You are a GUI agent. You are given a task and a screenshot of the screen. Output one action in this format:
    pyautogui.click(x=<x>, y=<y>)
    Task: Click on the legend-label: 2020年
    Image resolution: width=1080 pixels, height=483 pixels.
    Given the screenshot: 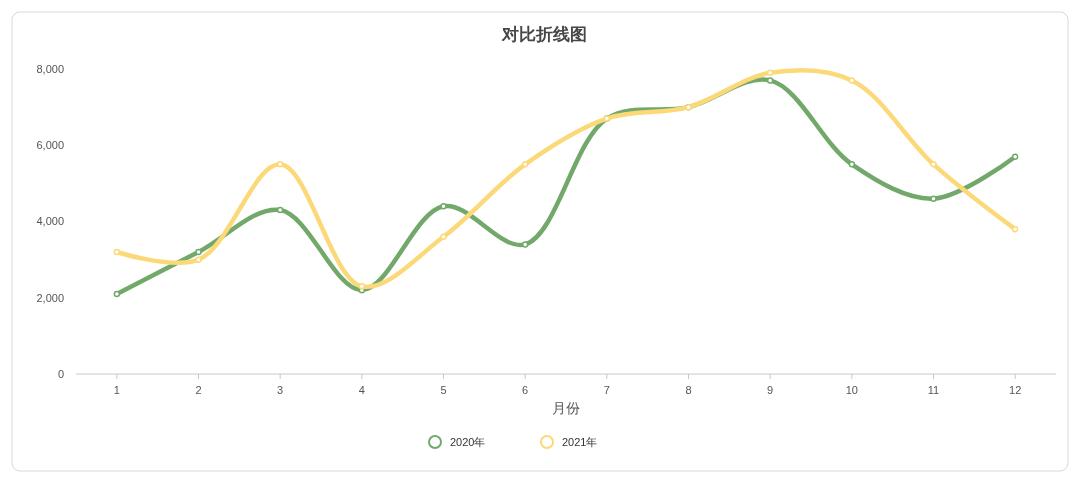 What is the action you would take?
    pyautogui.click(x=468, y=441)
    